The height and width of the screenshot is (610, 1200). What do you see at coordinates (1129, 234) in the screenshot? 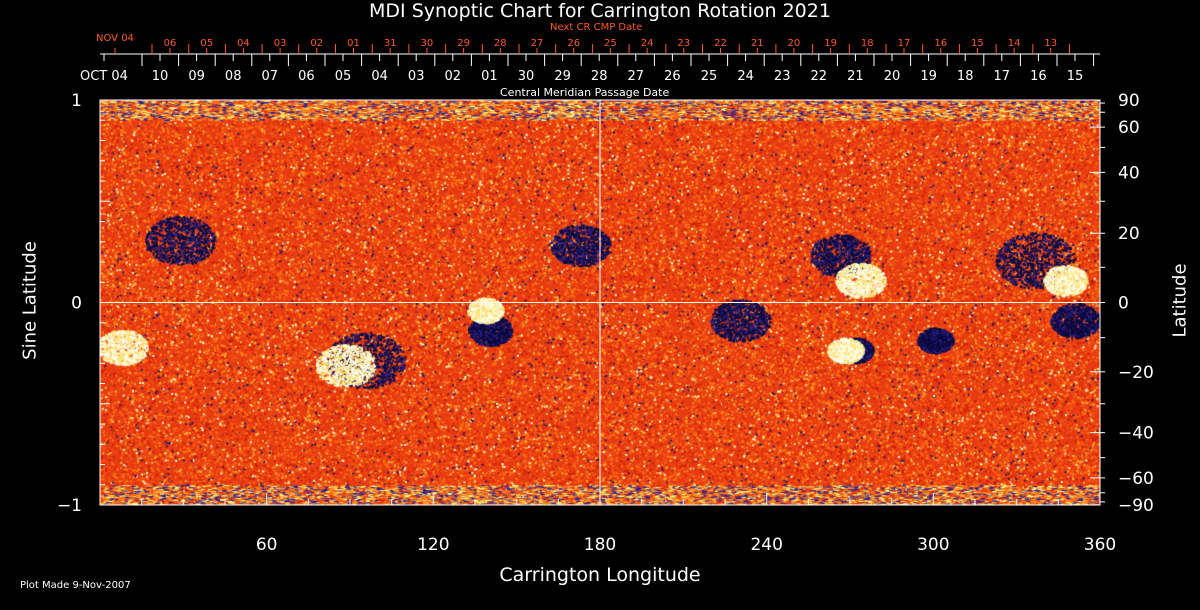
I see `lat-tick-label: 20` at bounding box center [1129, 234].